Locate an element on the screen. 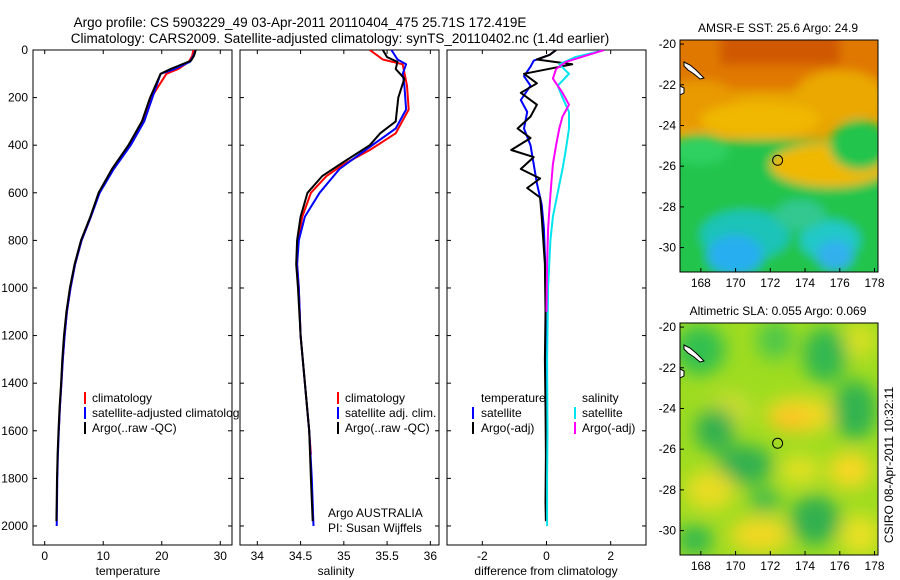 This screenshot has width=900, height=580. difference-xlabel: difference from climatology is located at coordinates (545, 571).